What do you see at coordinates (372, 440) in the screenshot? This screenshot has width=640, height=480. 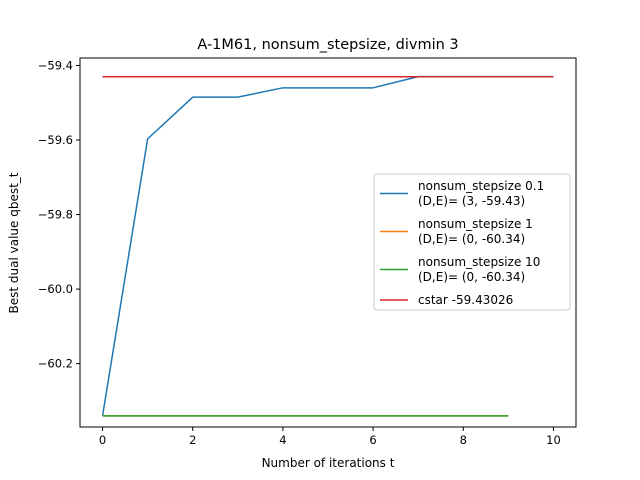 I see `x-tick-label: 6` at bounding box center [372, 440].